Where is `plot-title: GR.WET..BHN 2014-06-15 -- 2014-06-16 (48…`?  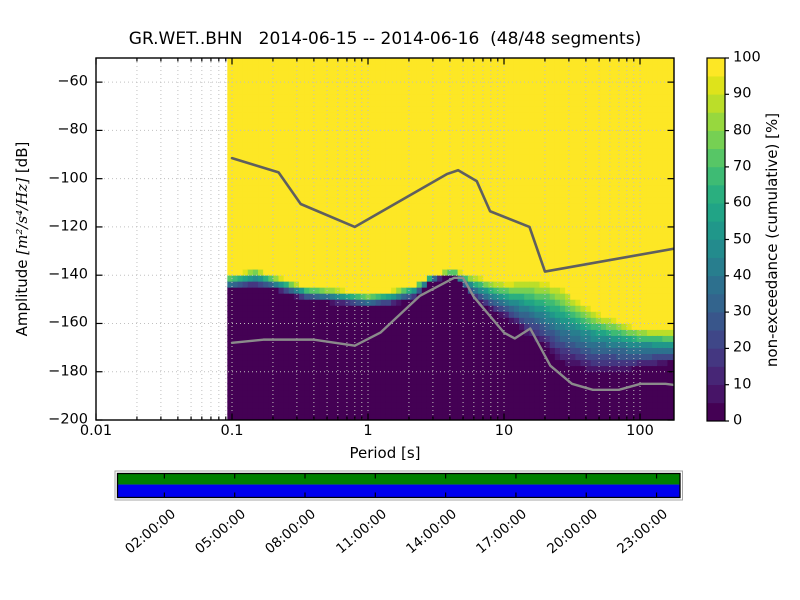
plot-title: GR.WET..BHN 2014-06-15 -- 2014-06-16 (48… is located at coordinates (385, 39).